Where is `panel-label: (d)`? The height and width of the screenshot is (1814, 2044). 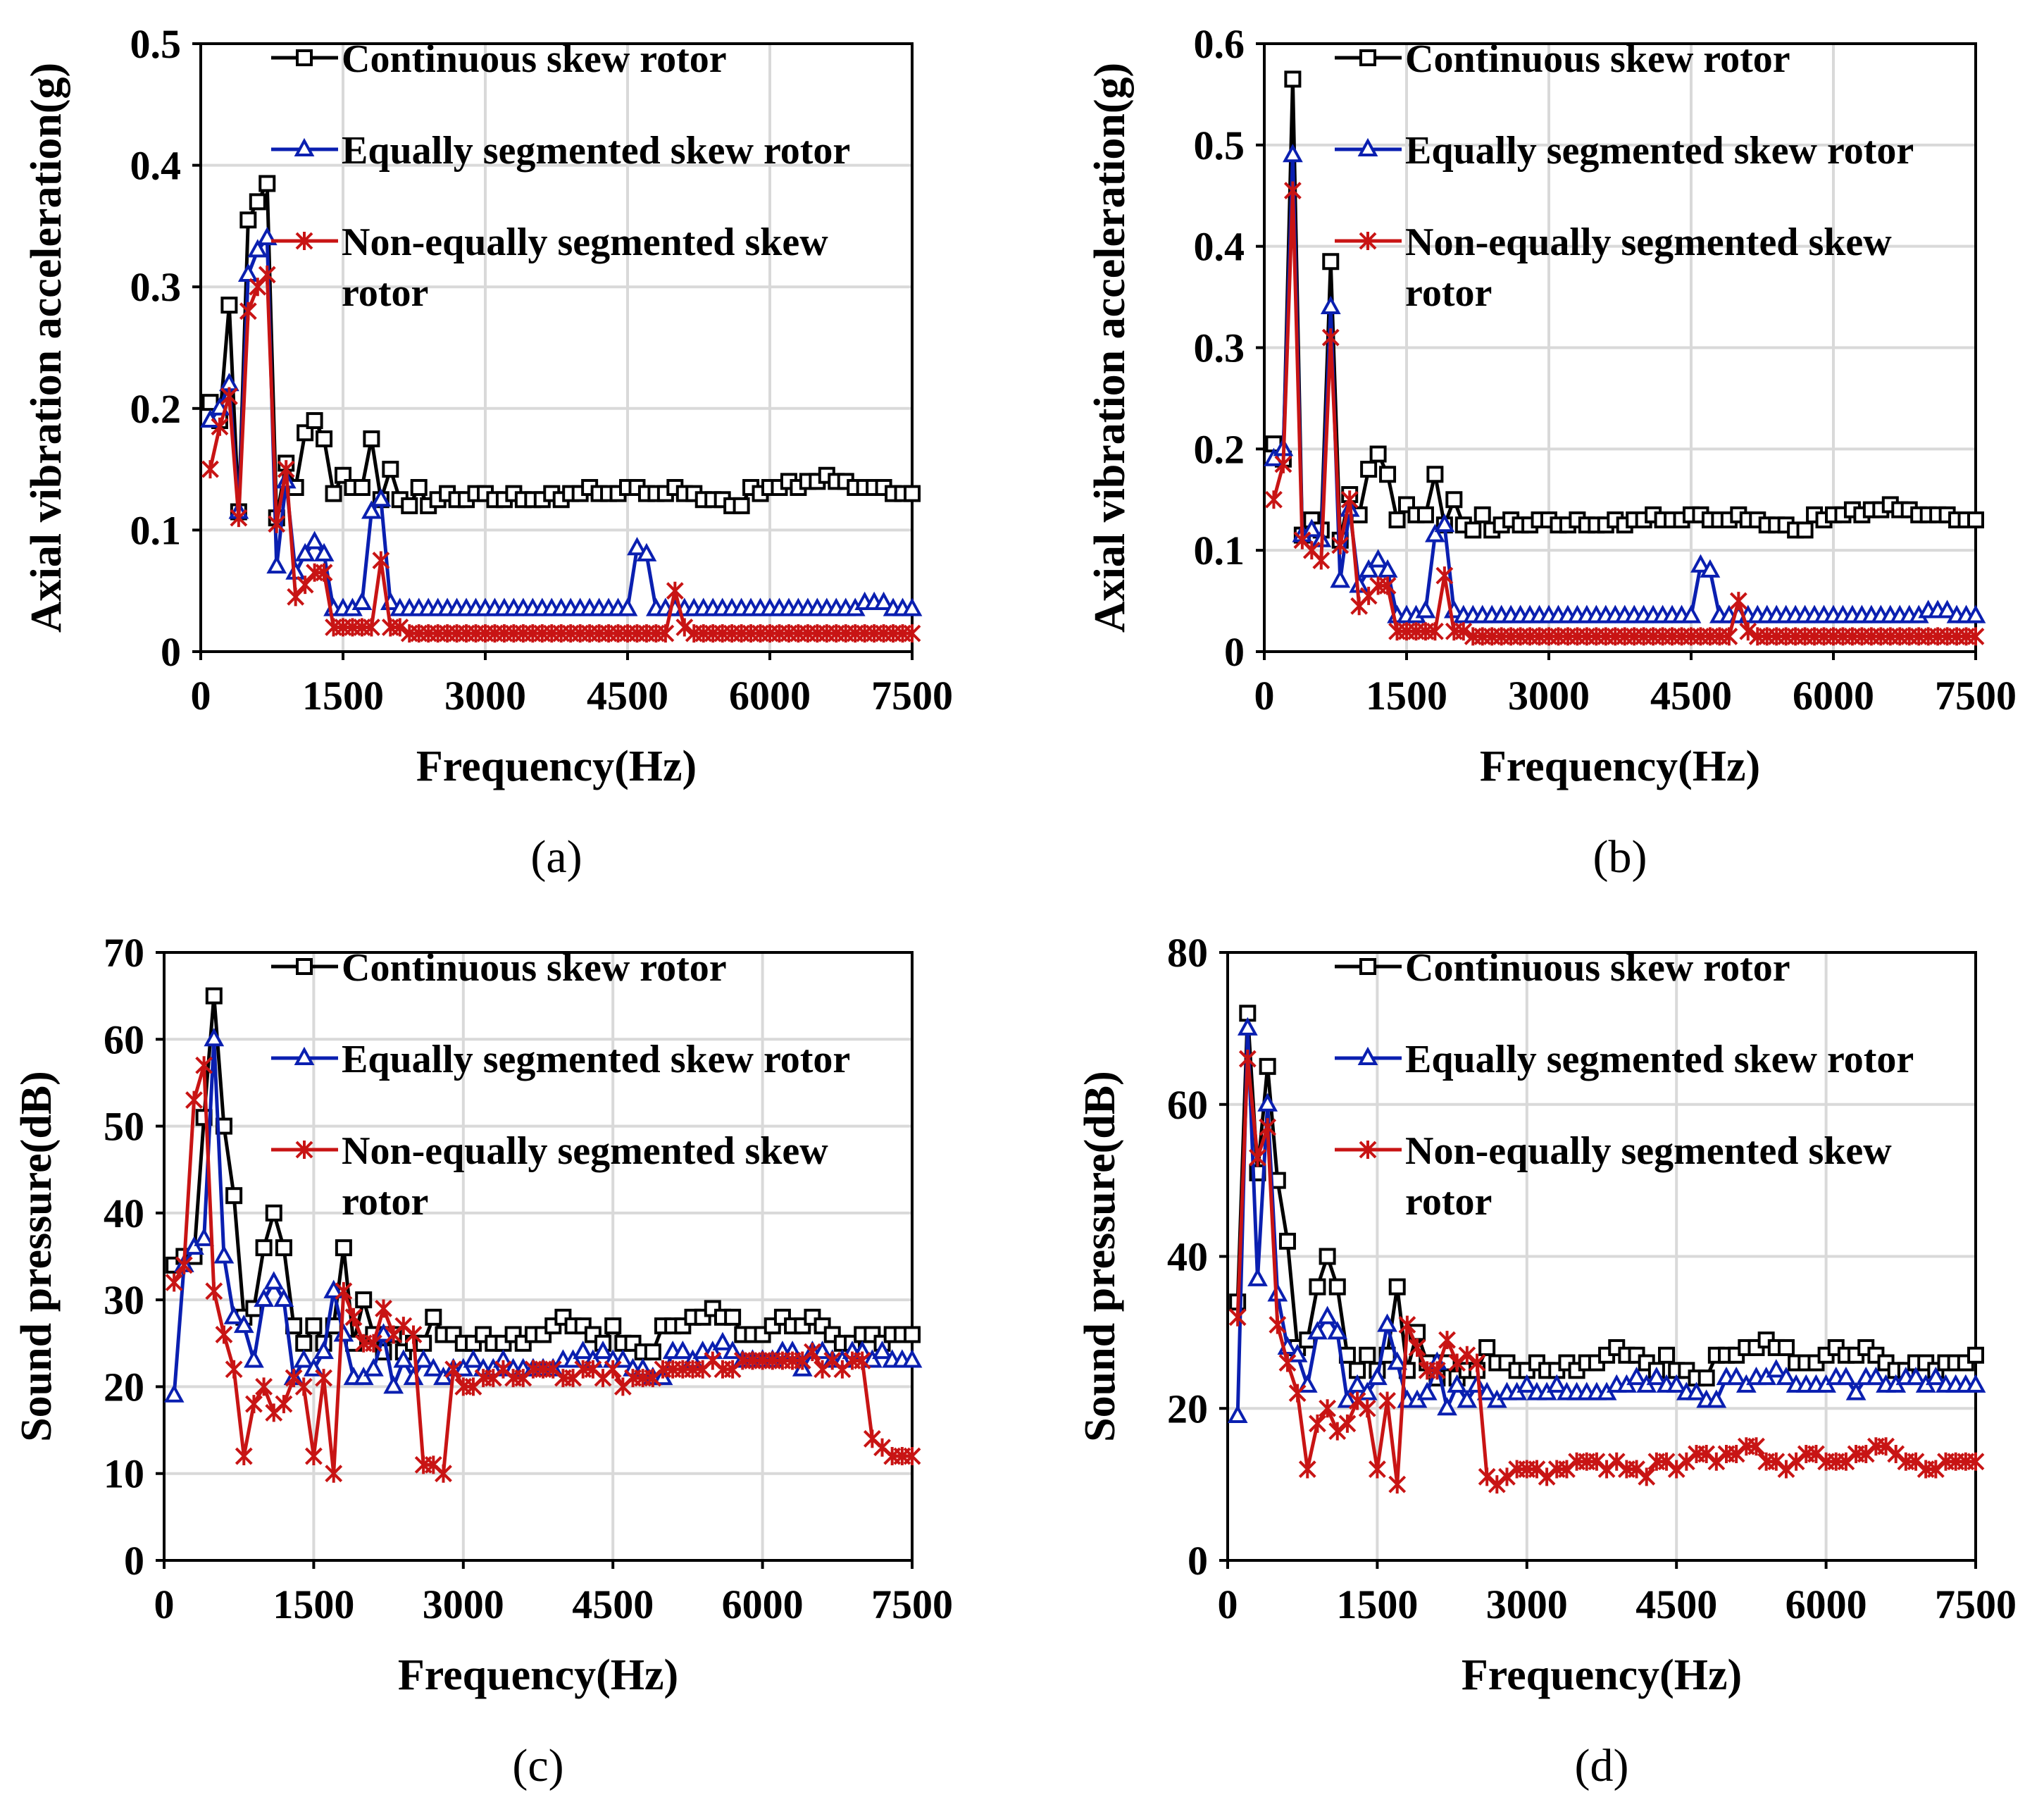 panel-label: (d) is located at coordinates (1602, 1765).